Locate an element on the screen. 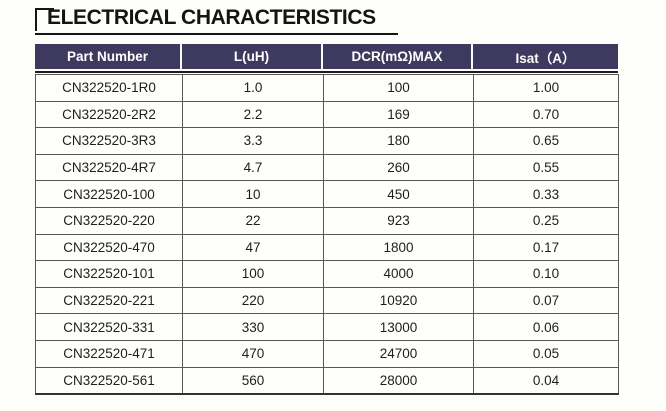  table-row: CN322520-100 10 450 0.33 is located at coordinates (327, 194).